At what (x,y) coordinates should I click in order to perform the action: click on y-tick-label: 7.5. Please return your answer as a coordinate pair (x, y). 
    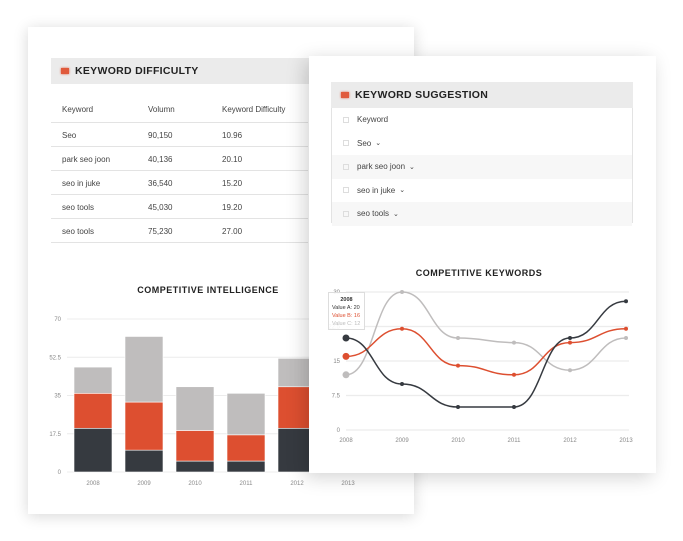
    Looking at the image, I should click on (336, 397).